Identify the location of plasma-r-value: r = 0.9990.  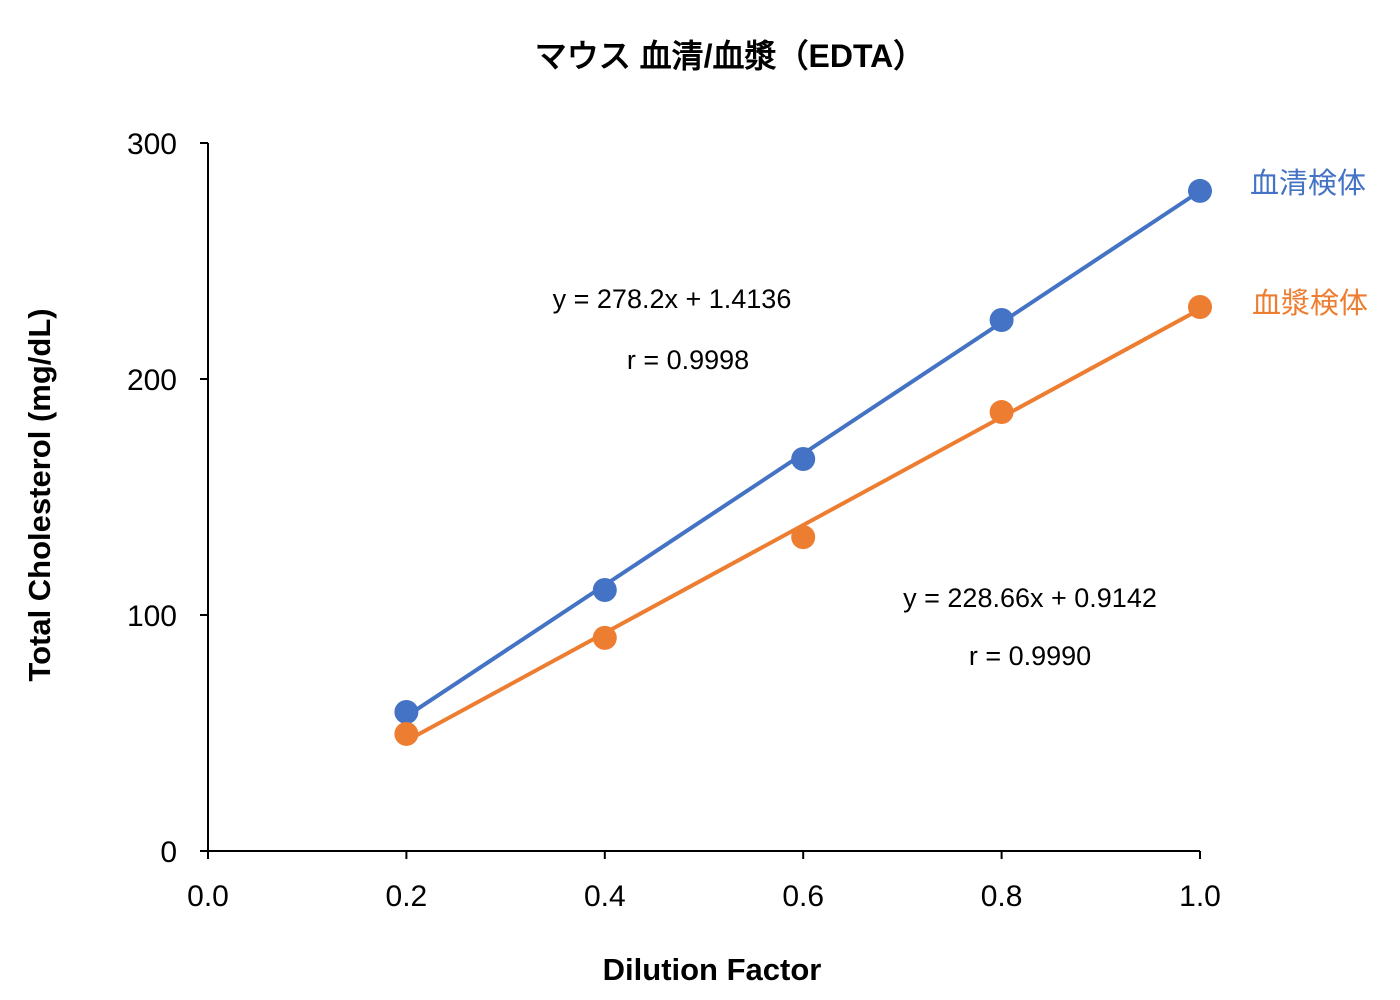
(1030, 656).